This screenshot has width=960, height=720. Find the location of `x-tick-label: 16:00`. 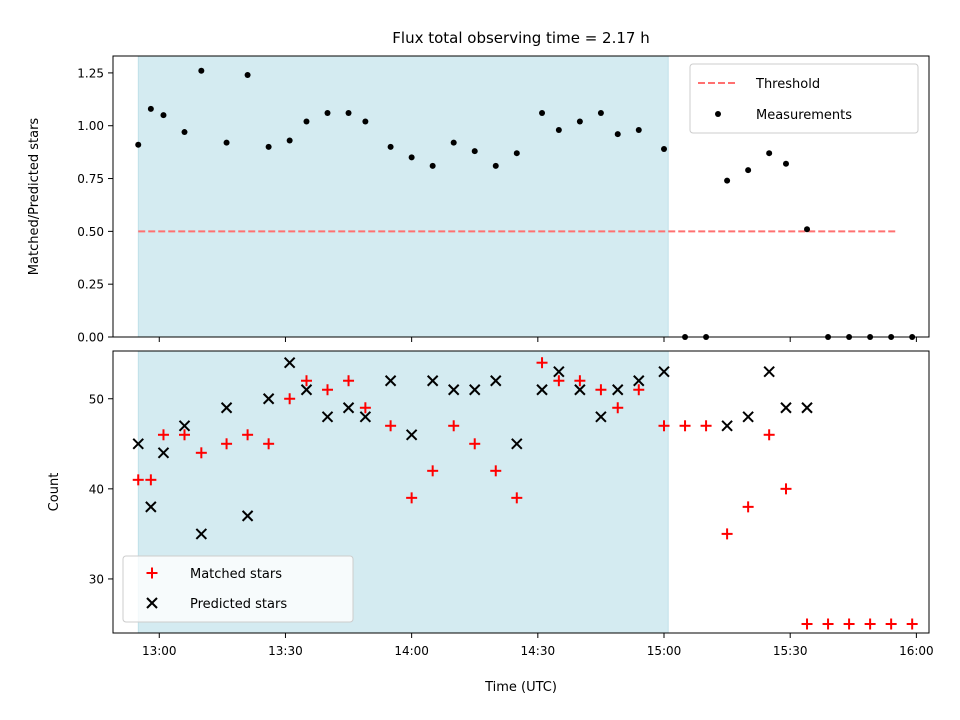

x-tick-label: 16:00 is located at coordinates (916, 651).